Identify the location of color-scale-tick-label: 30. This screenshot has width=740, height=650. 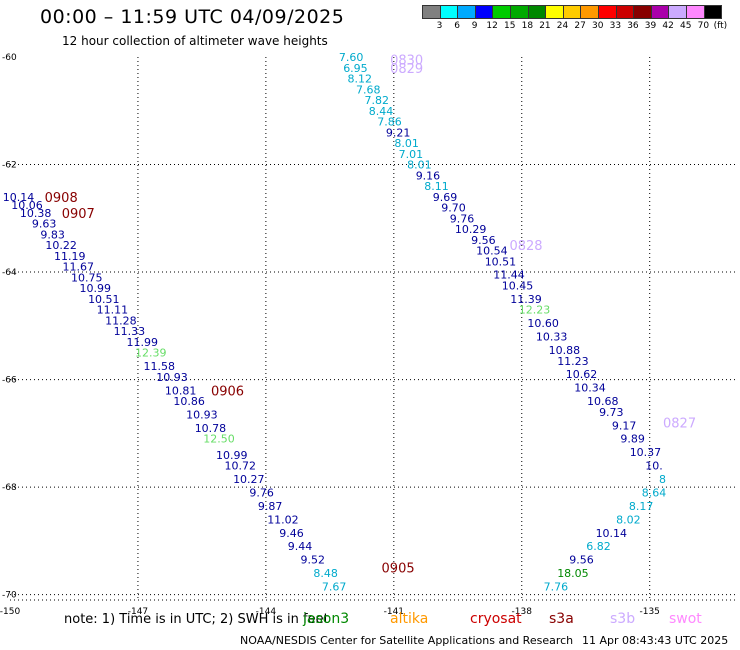
(598, 26).